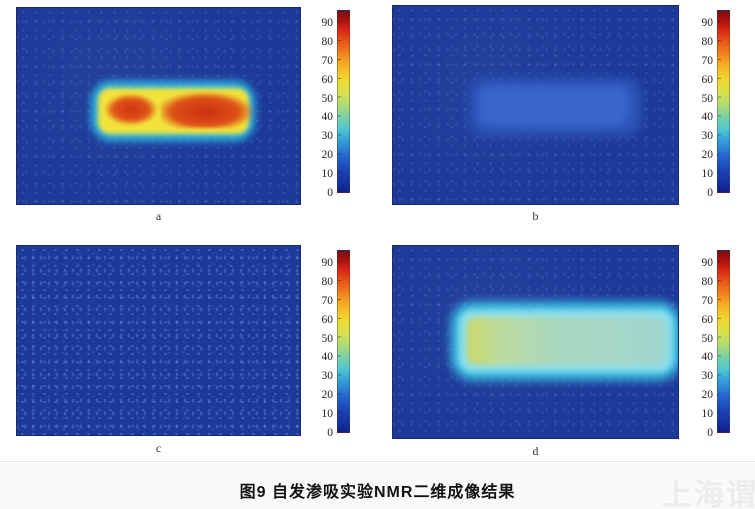  I want to click on heatmap-panel-a, so click(158, 106).